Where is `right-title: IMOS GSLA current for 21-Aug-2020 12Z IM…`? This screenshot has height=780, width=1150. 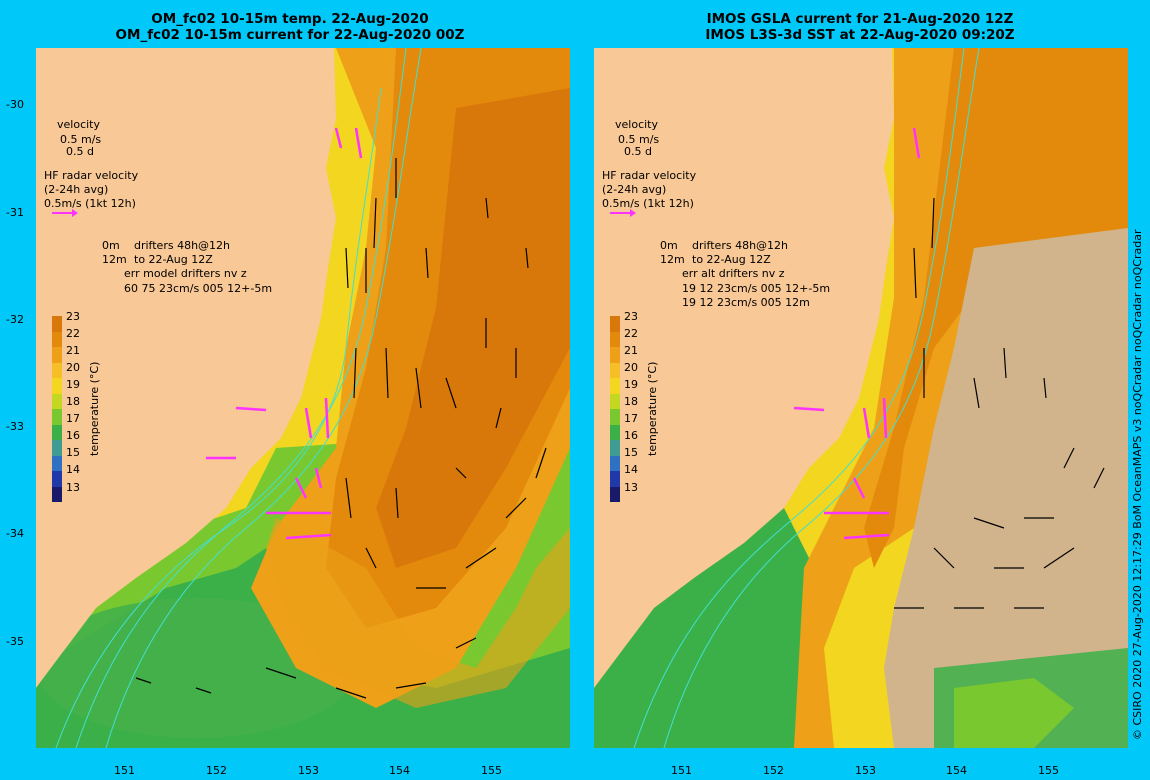
right-title: IMOS GSLA current for 21-Aug-2020 12Z IM… is located at coordinates (860, 27).